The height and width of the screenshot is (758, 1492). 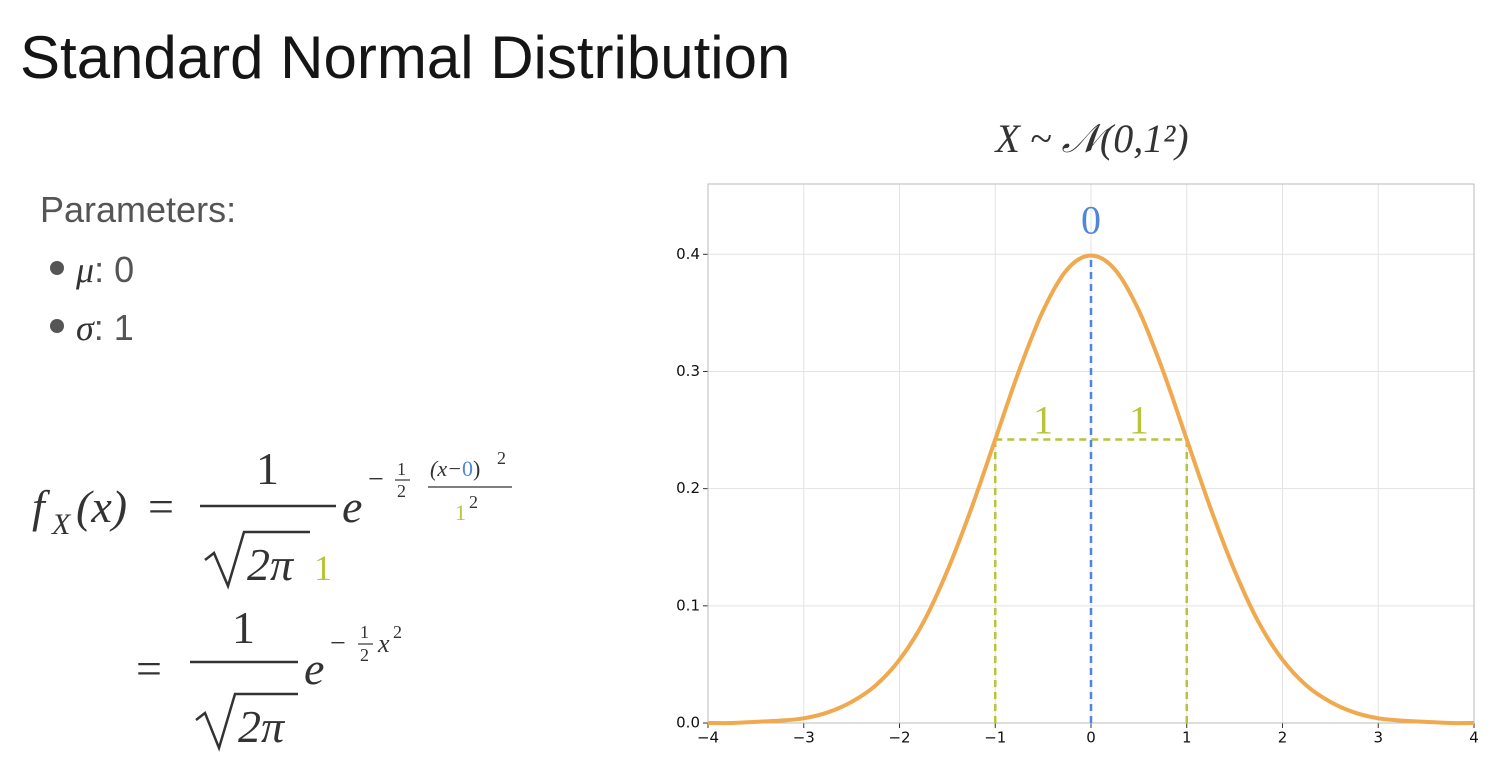 What do you see at coordinates (114, 269) in the screenshot?
I see `parameter-value: : 0` at bounding box center [114, 269].